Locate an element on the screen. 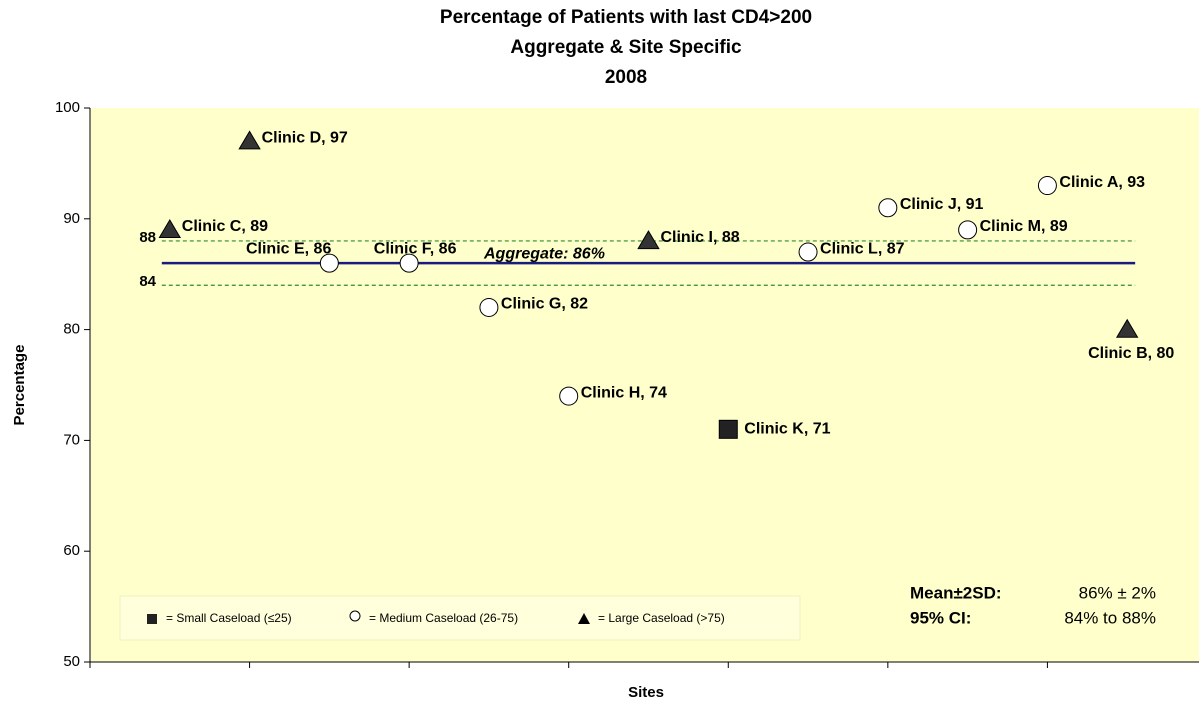 The image size is (1201, 704). x-axis-label: Sites is located at coordinates (646, 692).